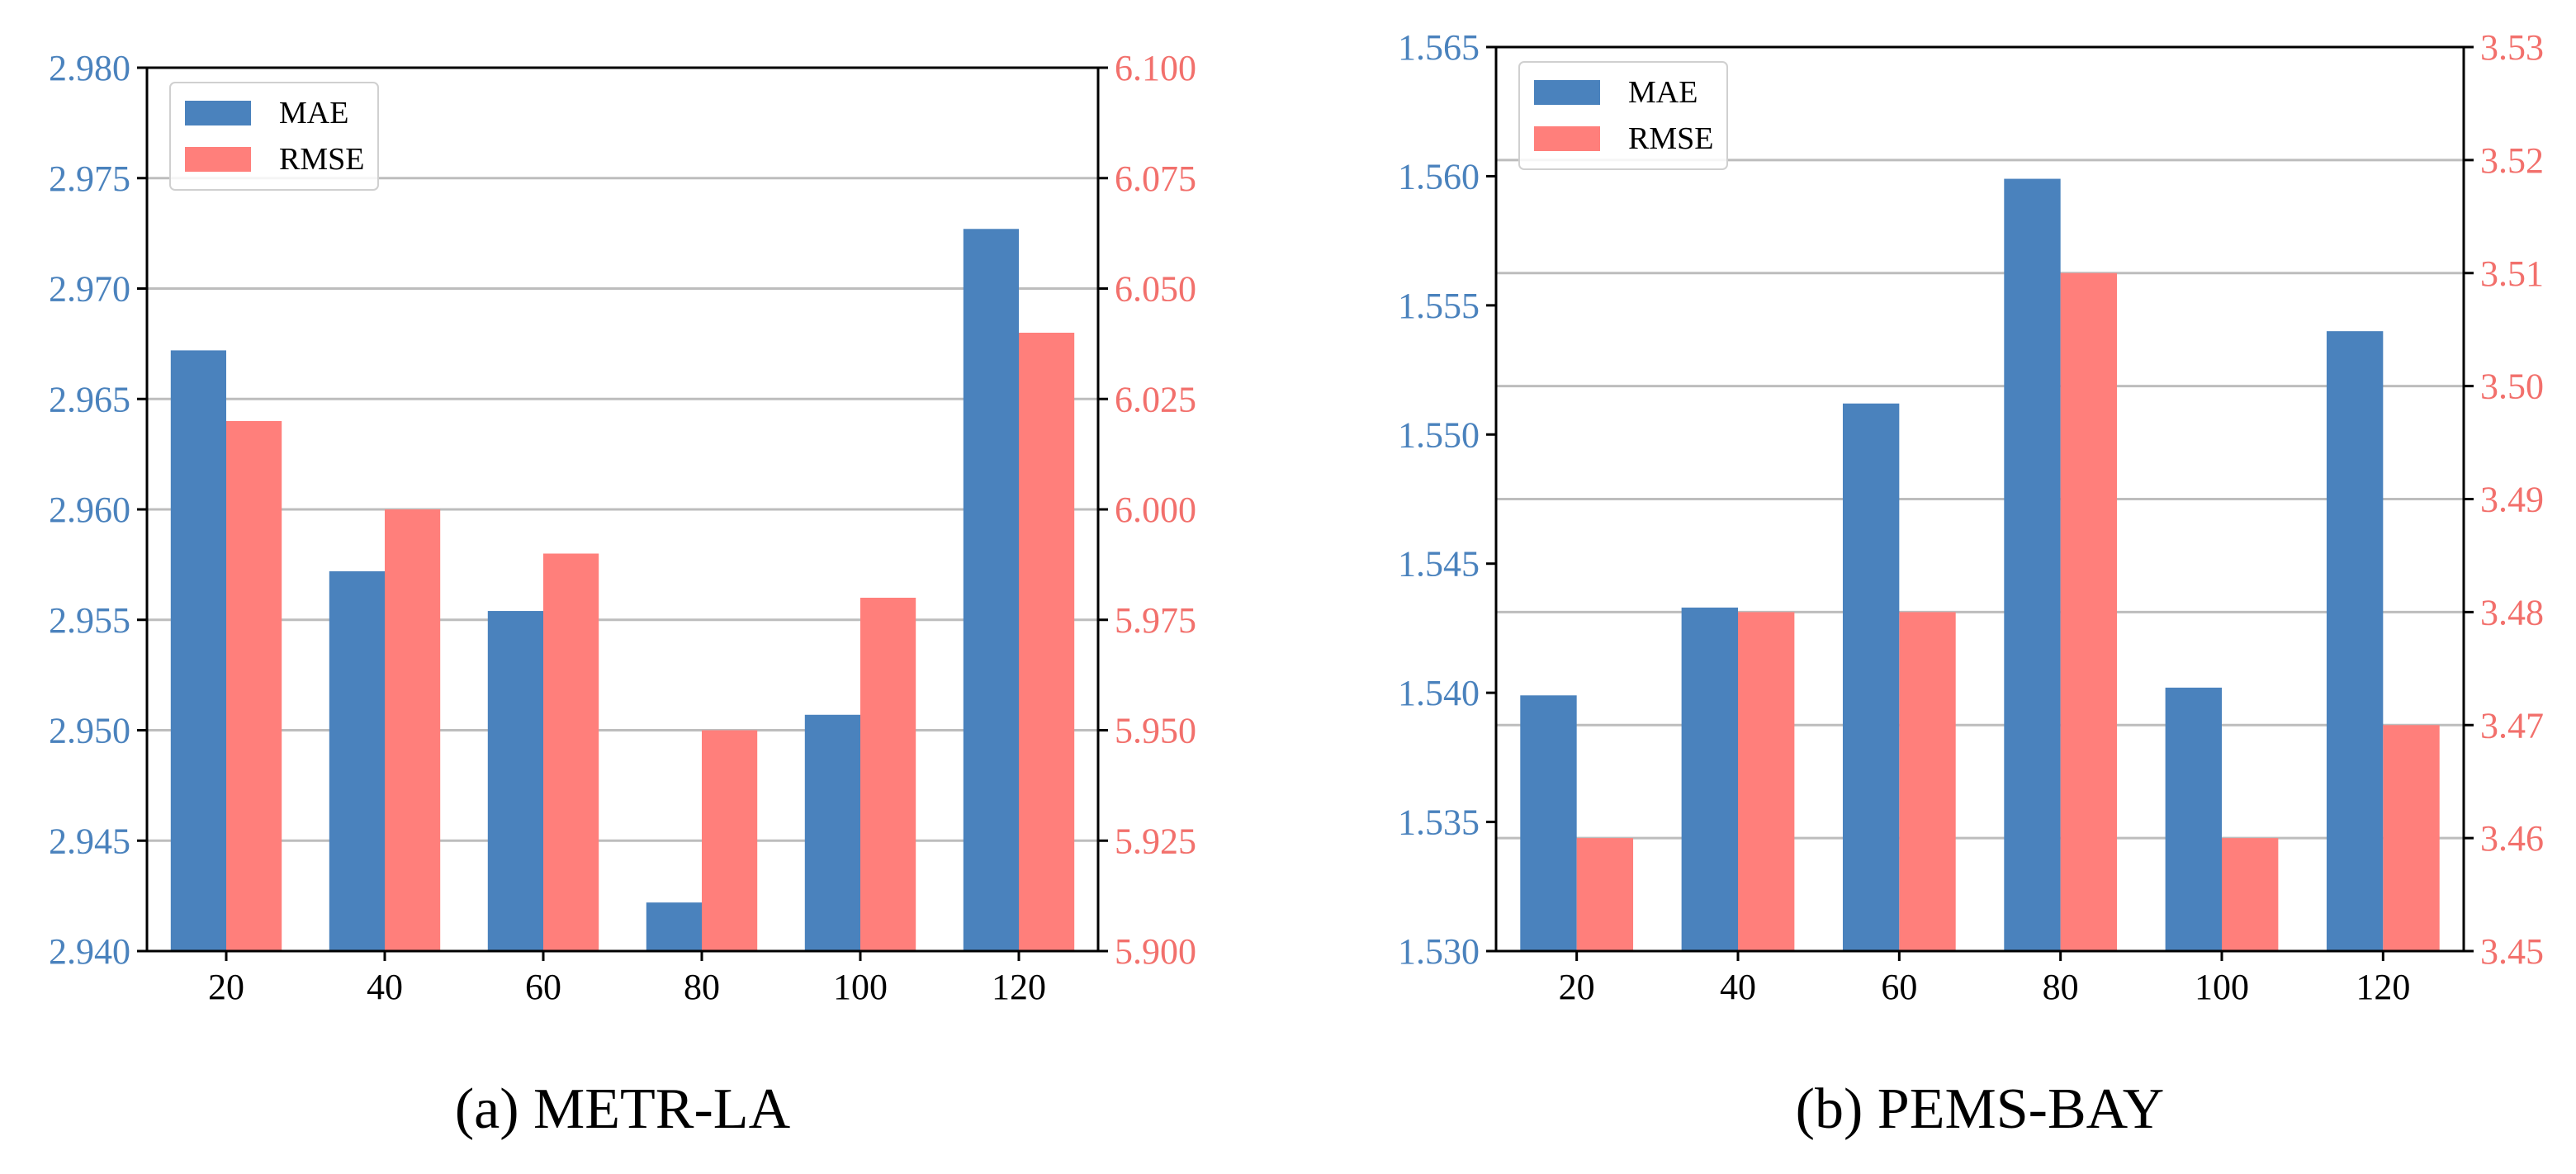  I want to click on right-tick-label: 6.075, so click(1155, 179).